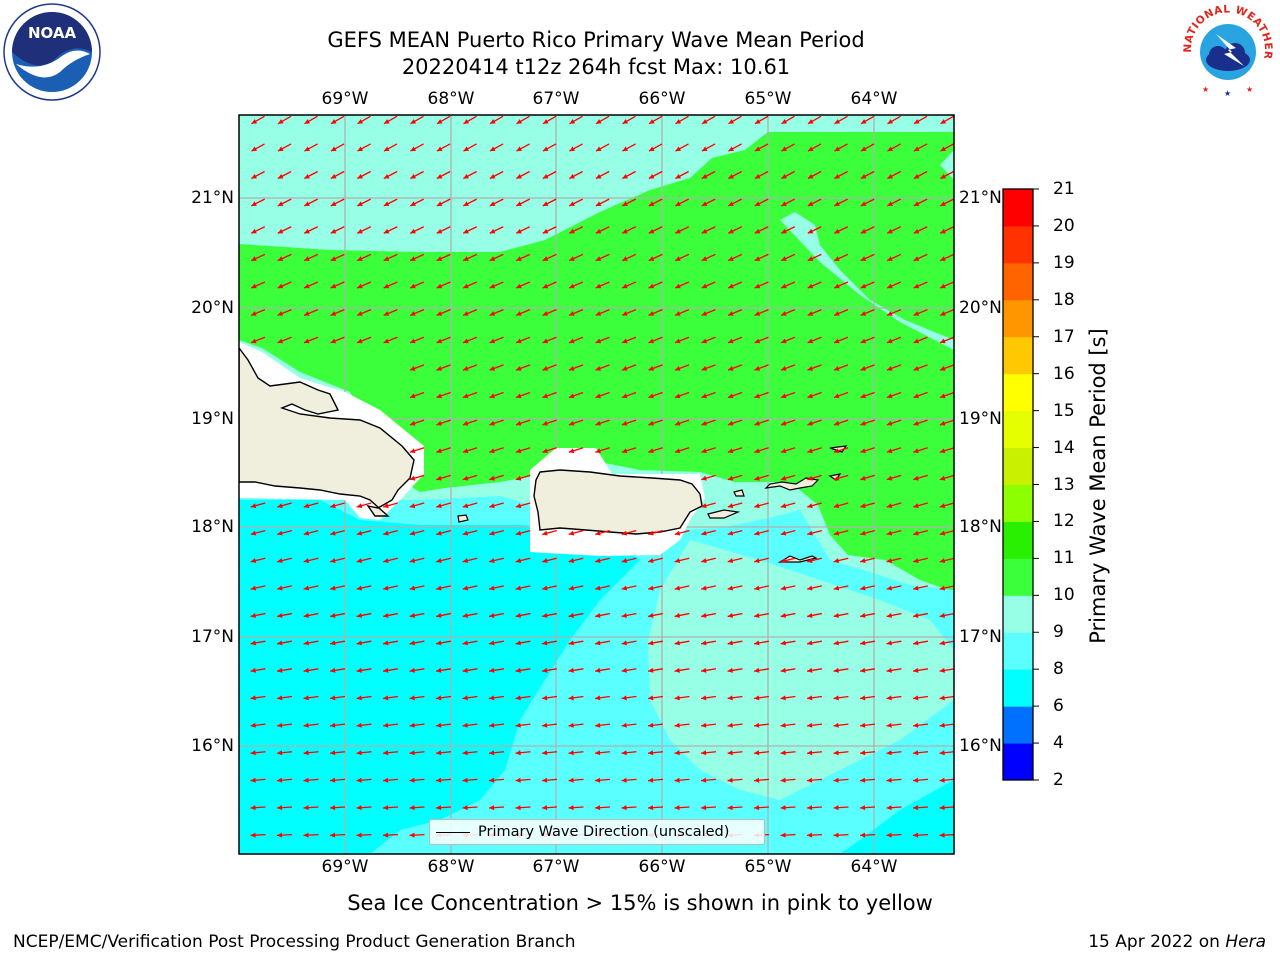  What do you see at coordinates (212, 419) in the screenshot?
I see `lat-label-left: 19°N` at bounding box center [212, 419].